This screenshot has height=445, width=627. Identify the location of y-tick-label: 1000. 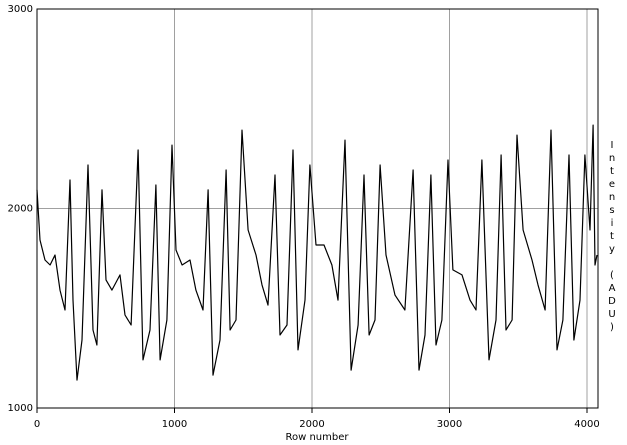
(20, 408).